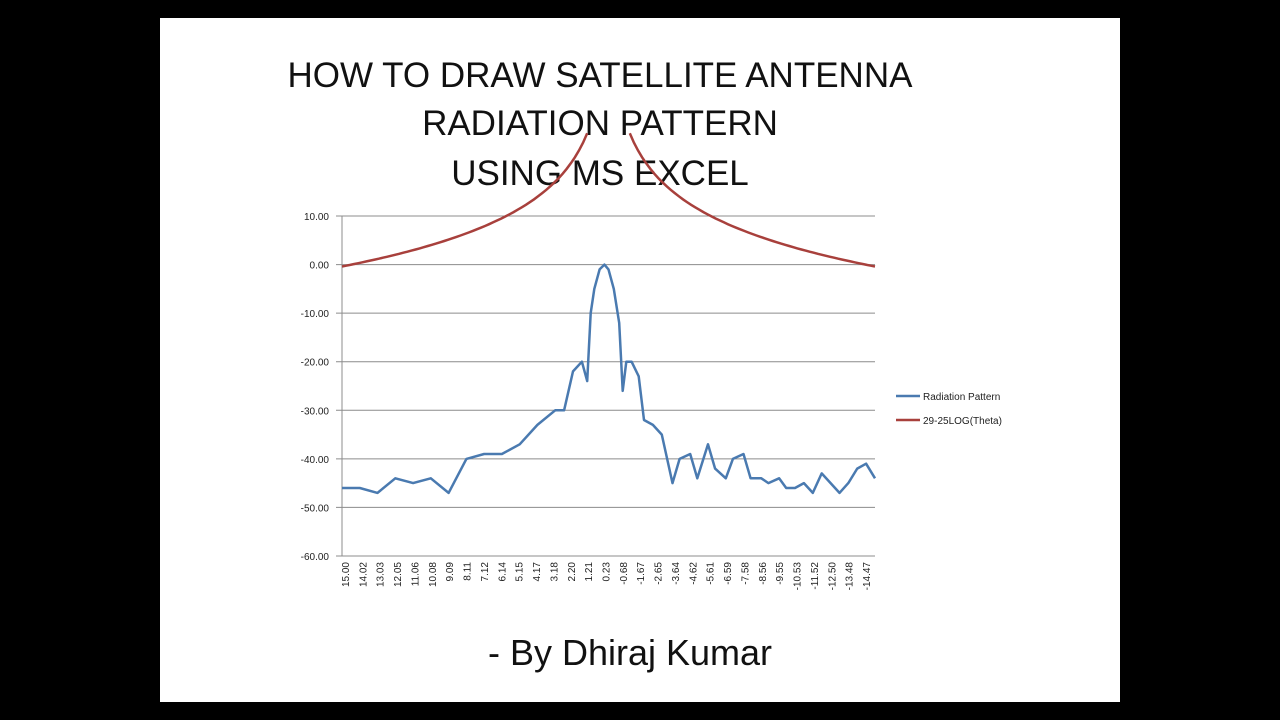 This screenshot has width=1280, height=720. I want to click on x-tick-label: -0.68, so click(624, 573).